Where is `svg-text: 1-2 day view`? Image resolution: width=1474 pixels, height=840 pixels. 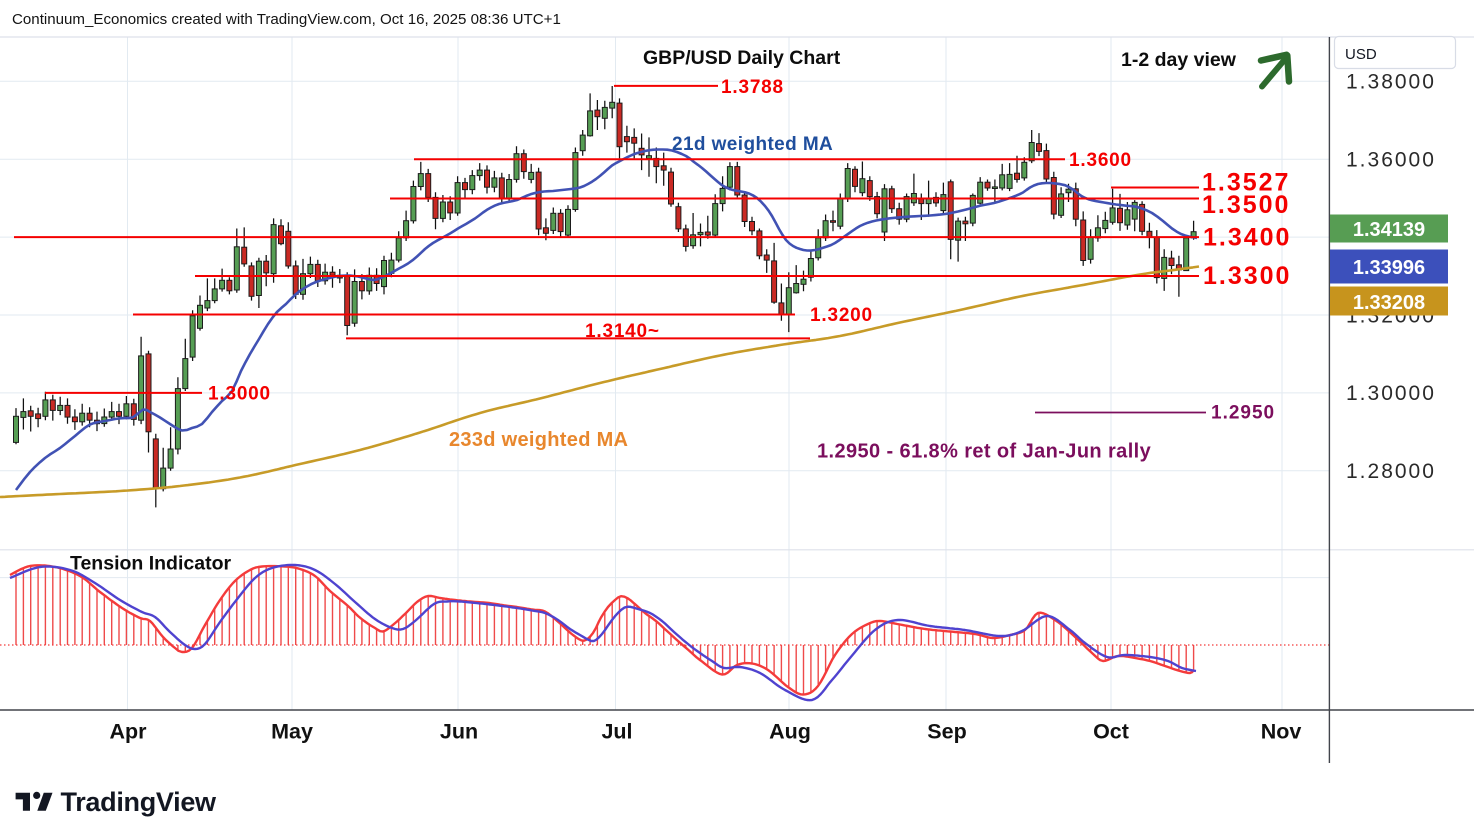 svg-text: 1-2 day view is located at coordinates (1179, 60).